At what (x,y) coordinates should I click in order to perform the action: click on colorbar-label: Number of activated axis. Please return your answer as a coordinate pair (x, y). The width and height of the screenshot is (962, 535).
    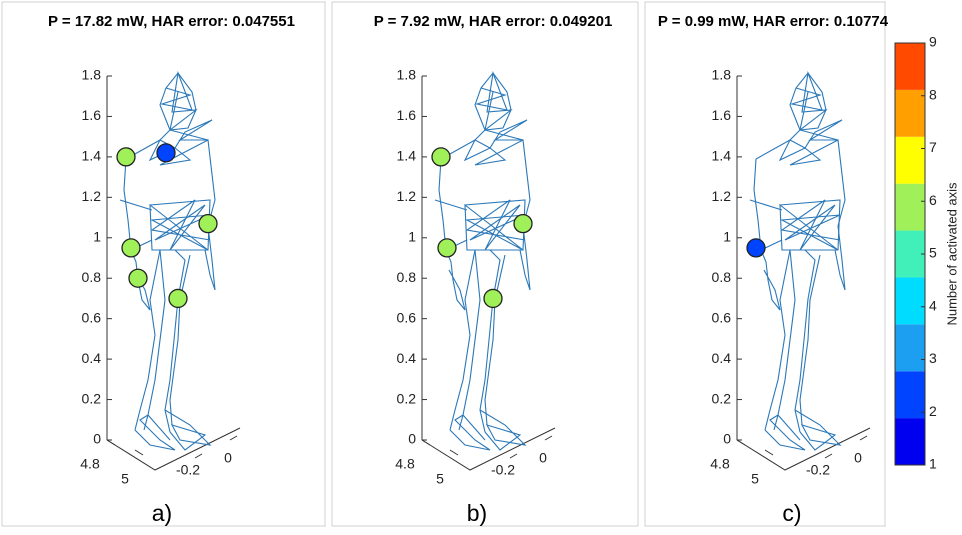
    Looking at the image, I should click on (951, 254).